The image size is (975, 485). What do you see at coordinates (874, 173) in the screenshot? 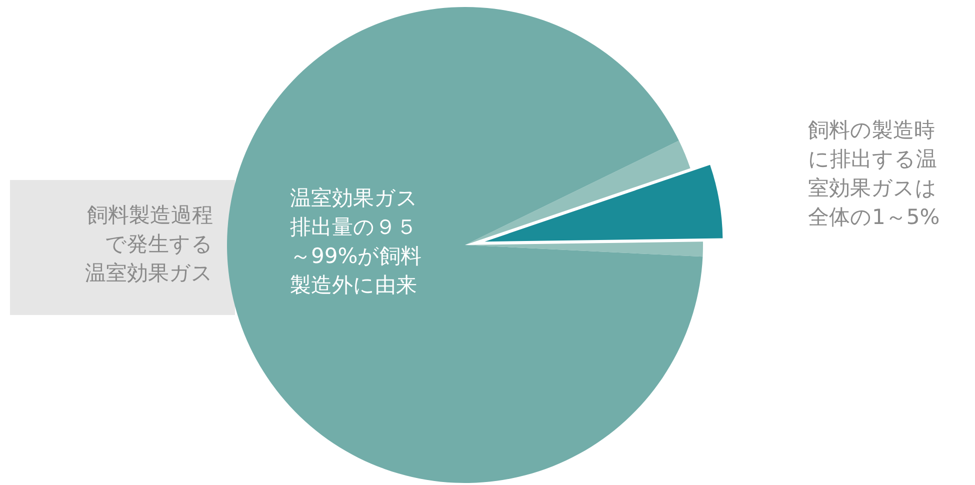
I see `text: 飼料の製造時に排出する温室効果ガスは全体の1～5%` at bounding box center [874, 173].